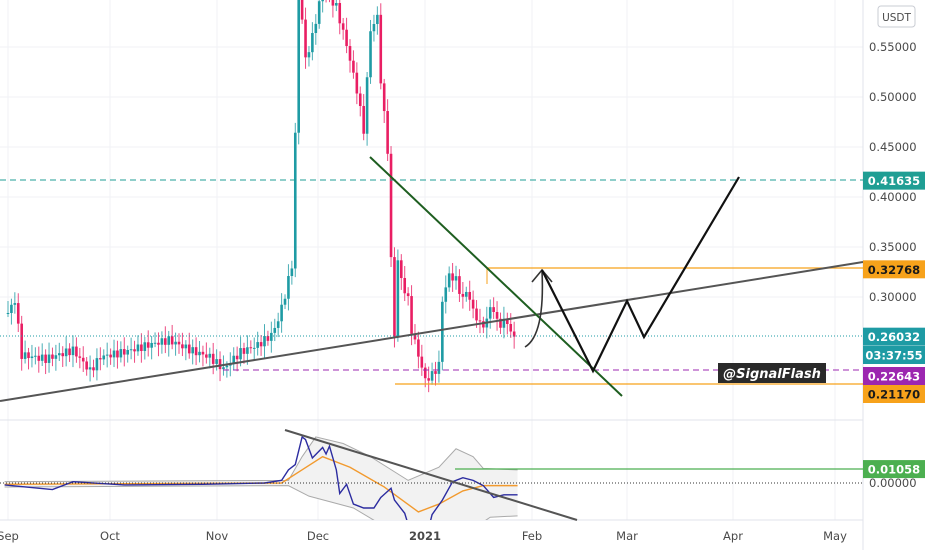 The height and width of the screenshot is (550, 932). I want to click on price-tag-text: 0.26032, so click(894, 337).